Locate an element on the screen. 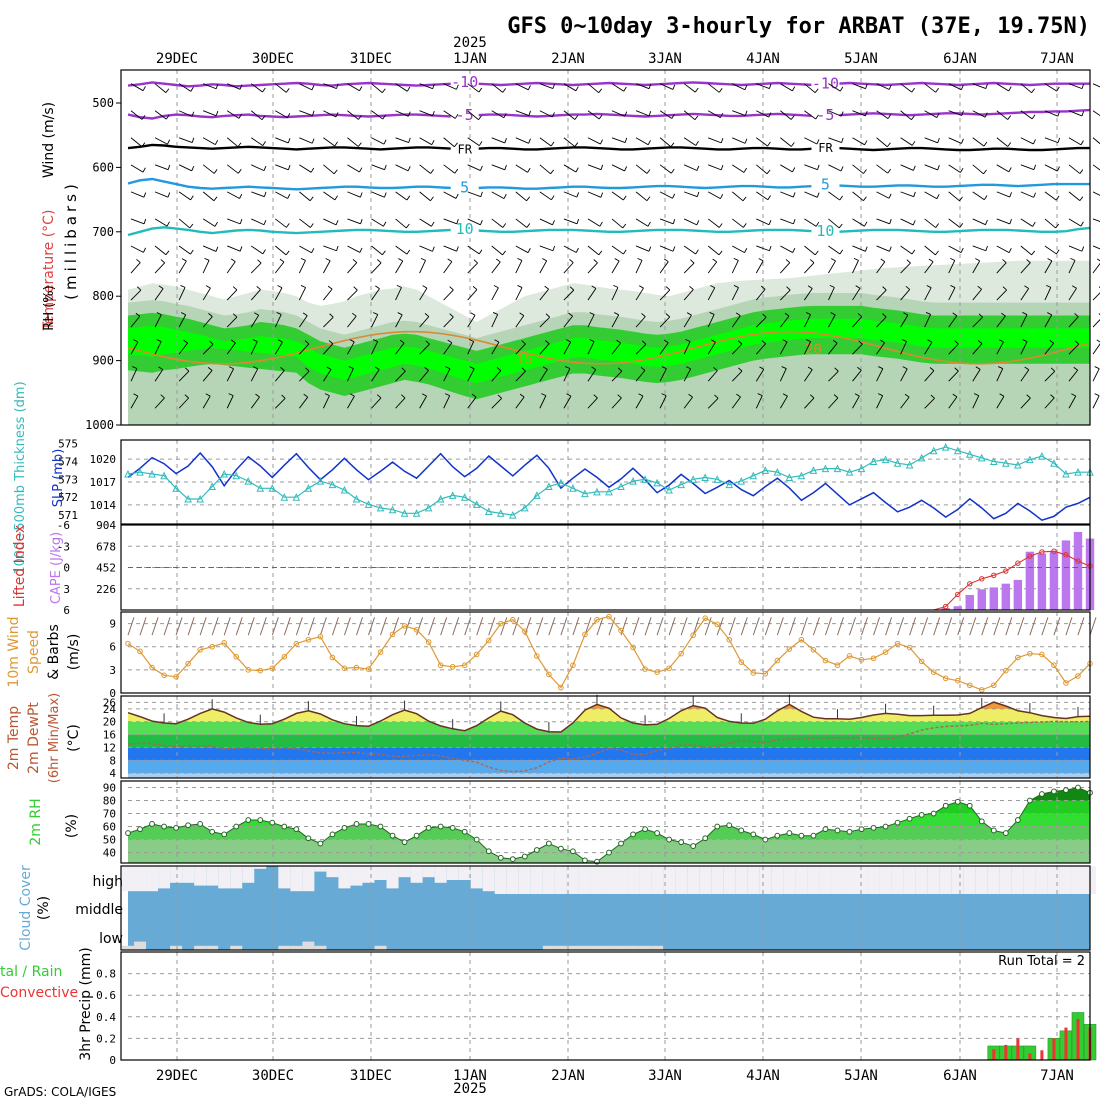 The width and height of the screenshot is (1100, 1100). time-label-bottom: 7JAN is located at coordinates (1057, 1076).